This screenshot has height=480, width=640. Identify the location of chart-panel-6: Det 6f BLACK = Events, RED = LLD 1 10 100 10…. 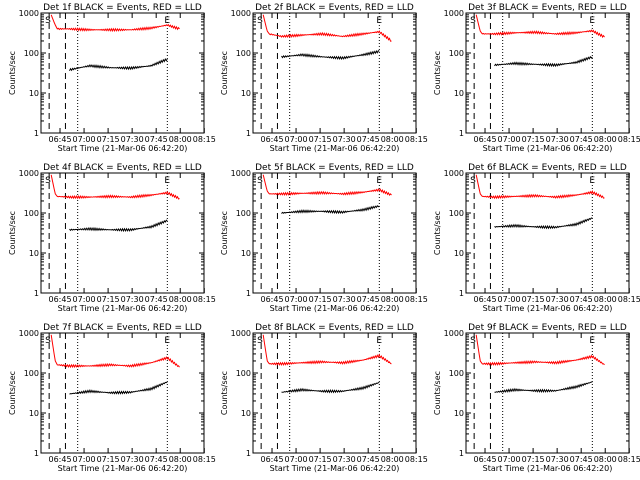
(536, 238).